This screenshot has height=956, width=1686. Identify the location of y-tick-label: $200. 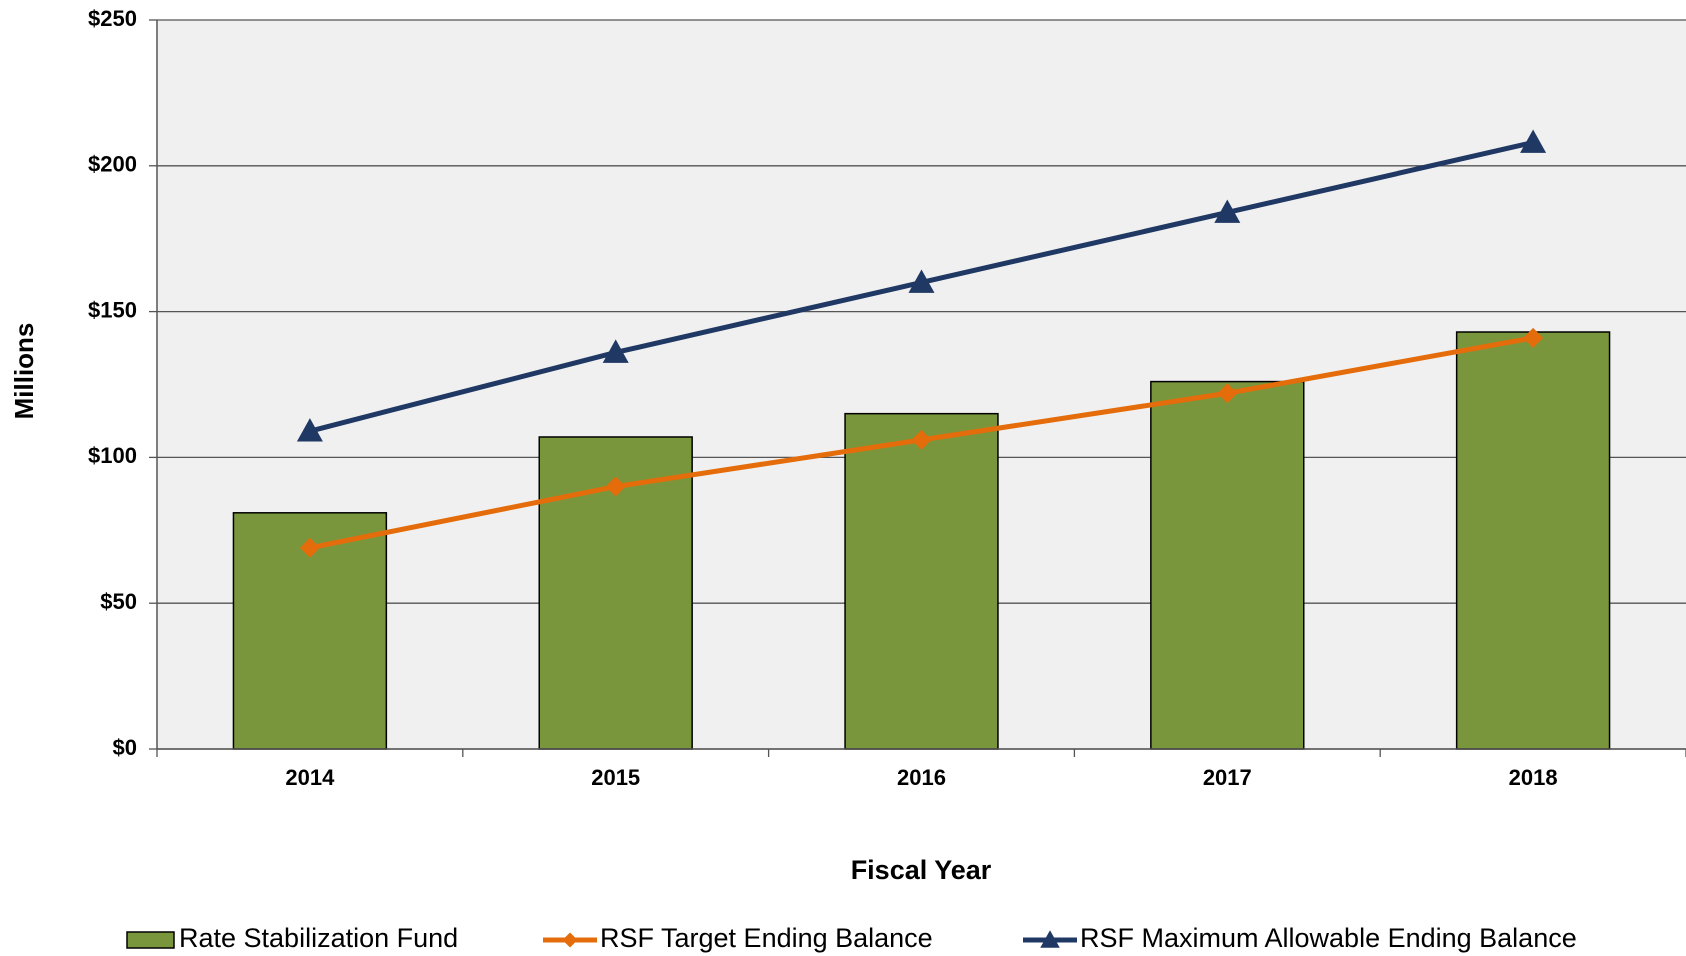
(112, 164).